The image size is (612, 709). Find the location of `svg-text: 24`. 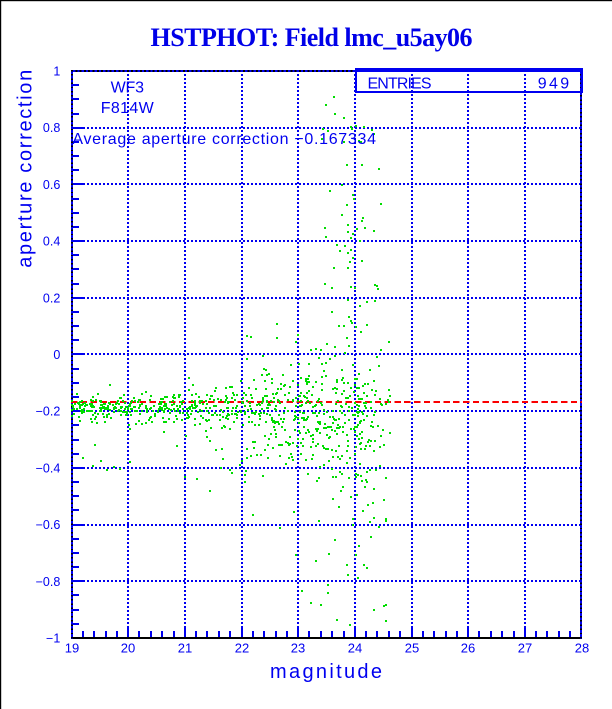

svg-text: 24 is located at coordinates (355, 648).